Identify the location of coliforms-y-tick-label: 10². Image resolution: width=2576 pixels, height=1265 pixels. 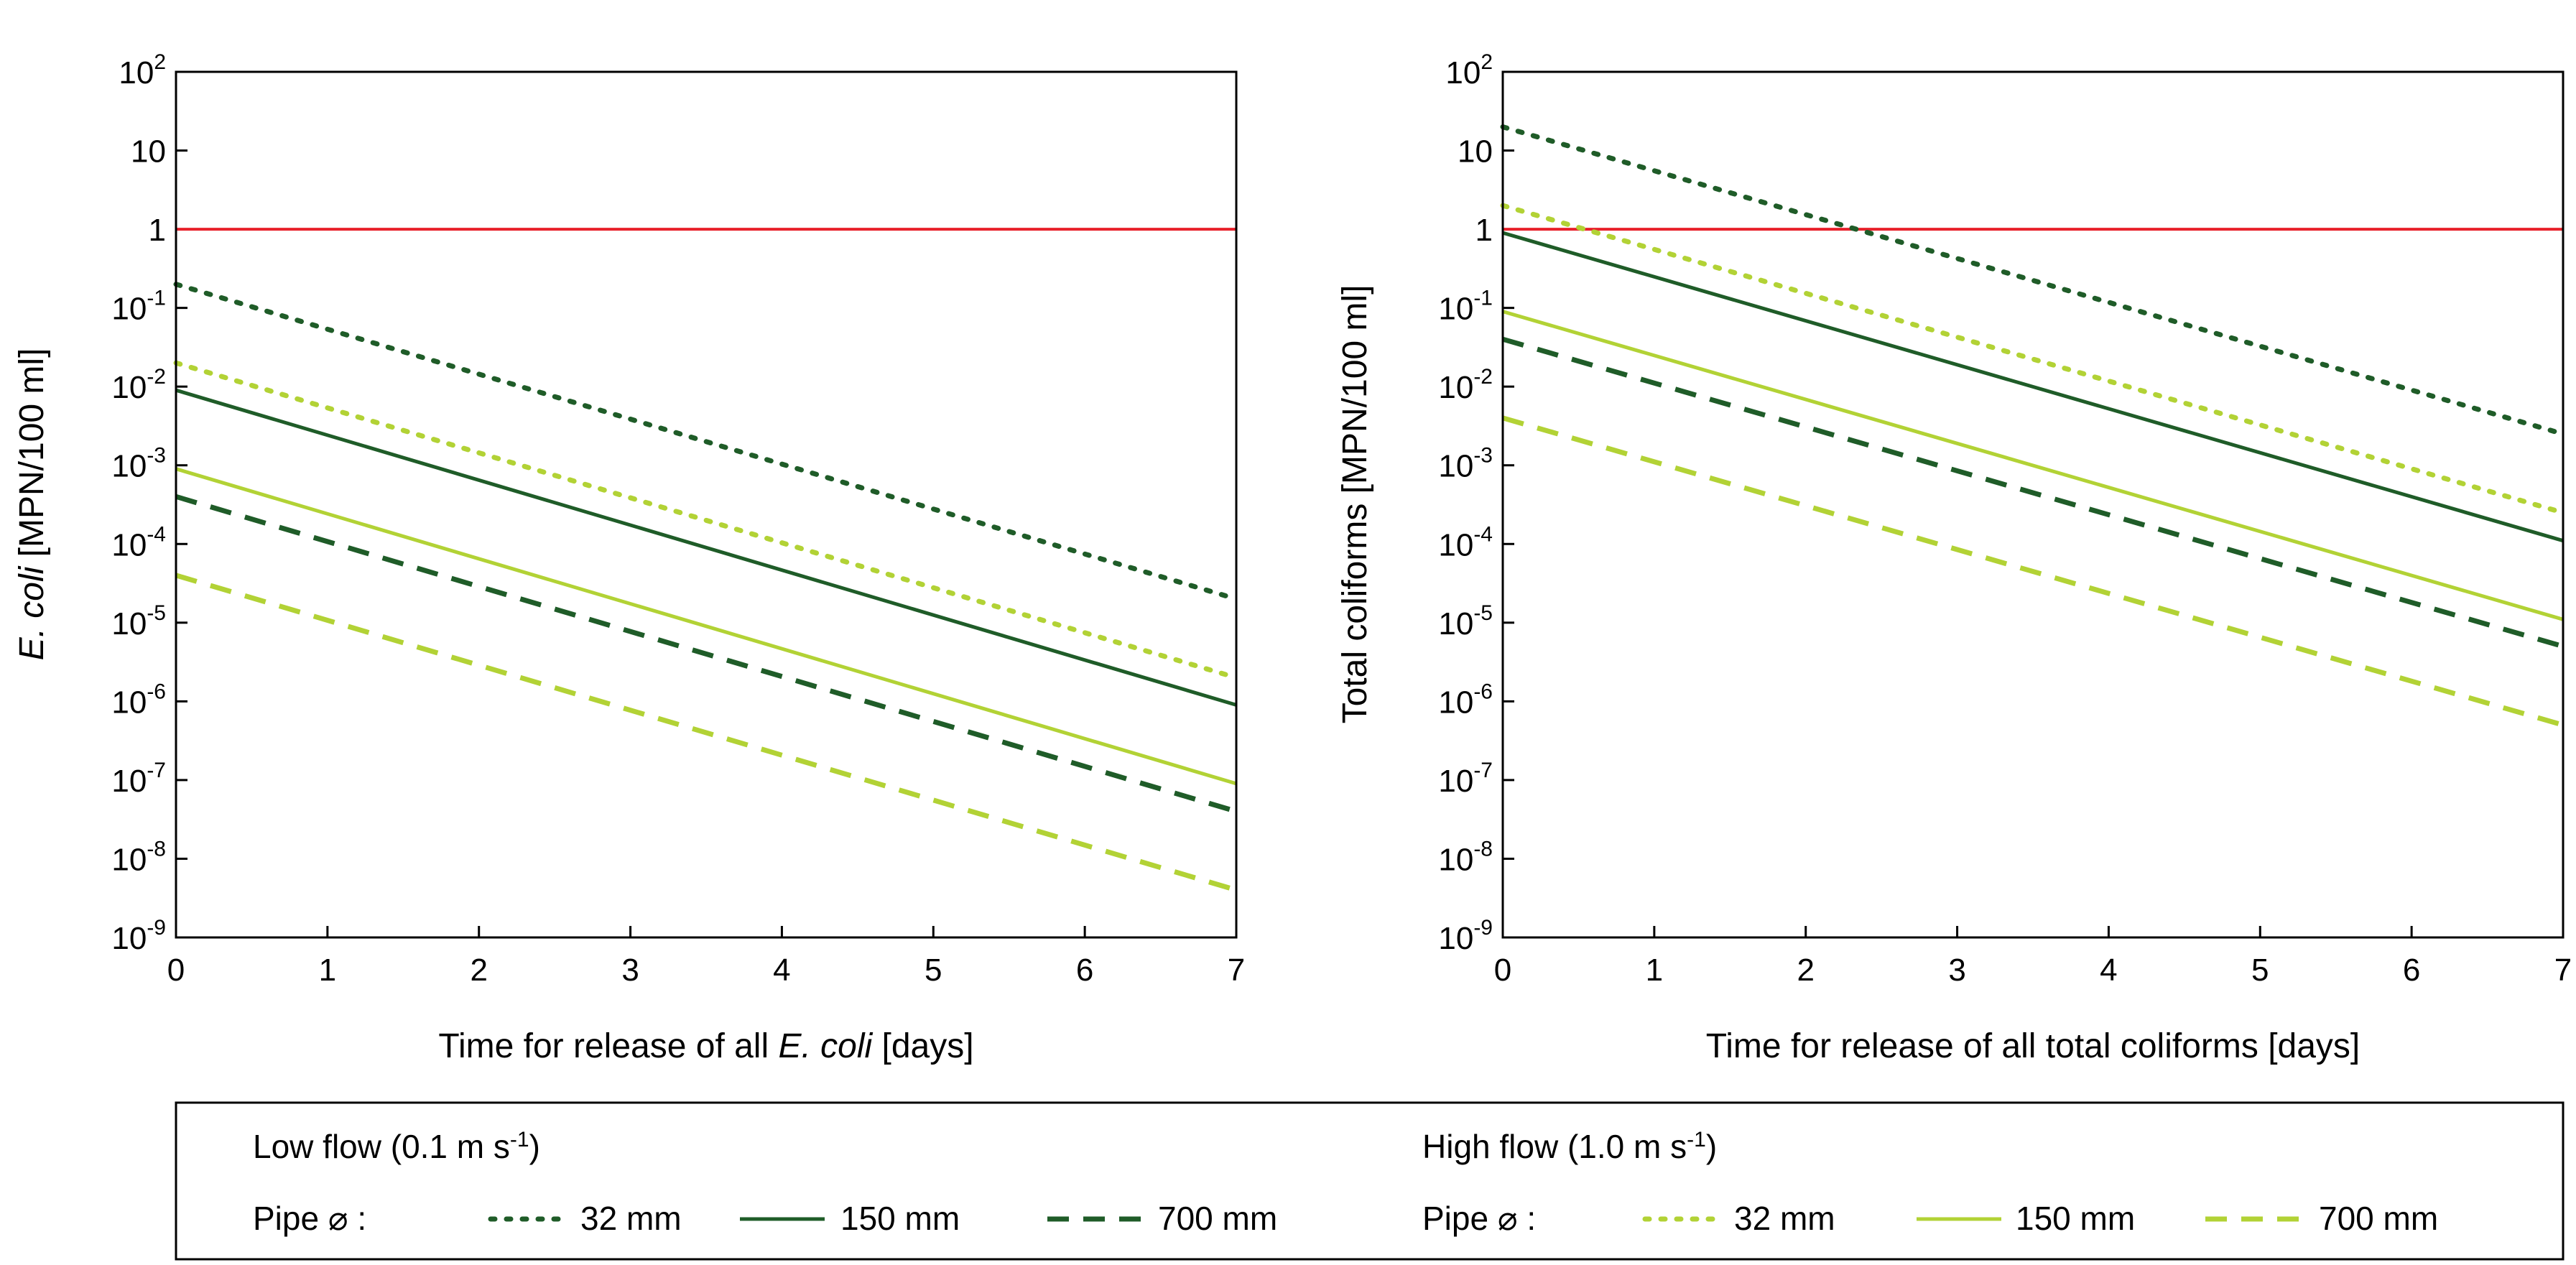
(1469, 70).